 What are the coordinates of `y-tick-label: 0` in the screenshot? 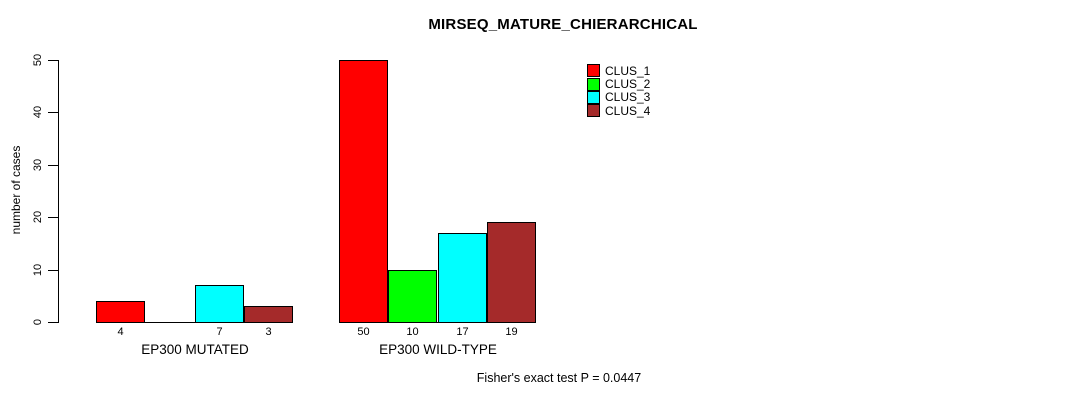 It's located at (38, 322).